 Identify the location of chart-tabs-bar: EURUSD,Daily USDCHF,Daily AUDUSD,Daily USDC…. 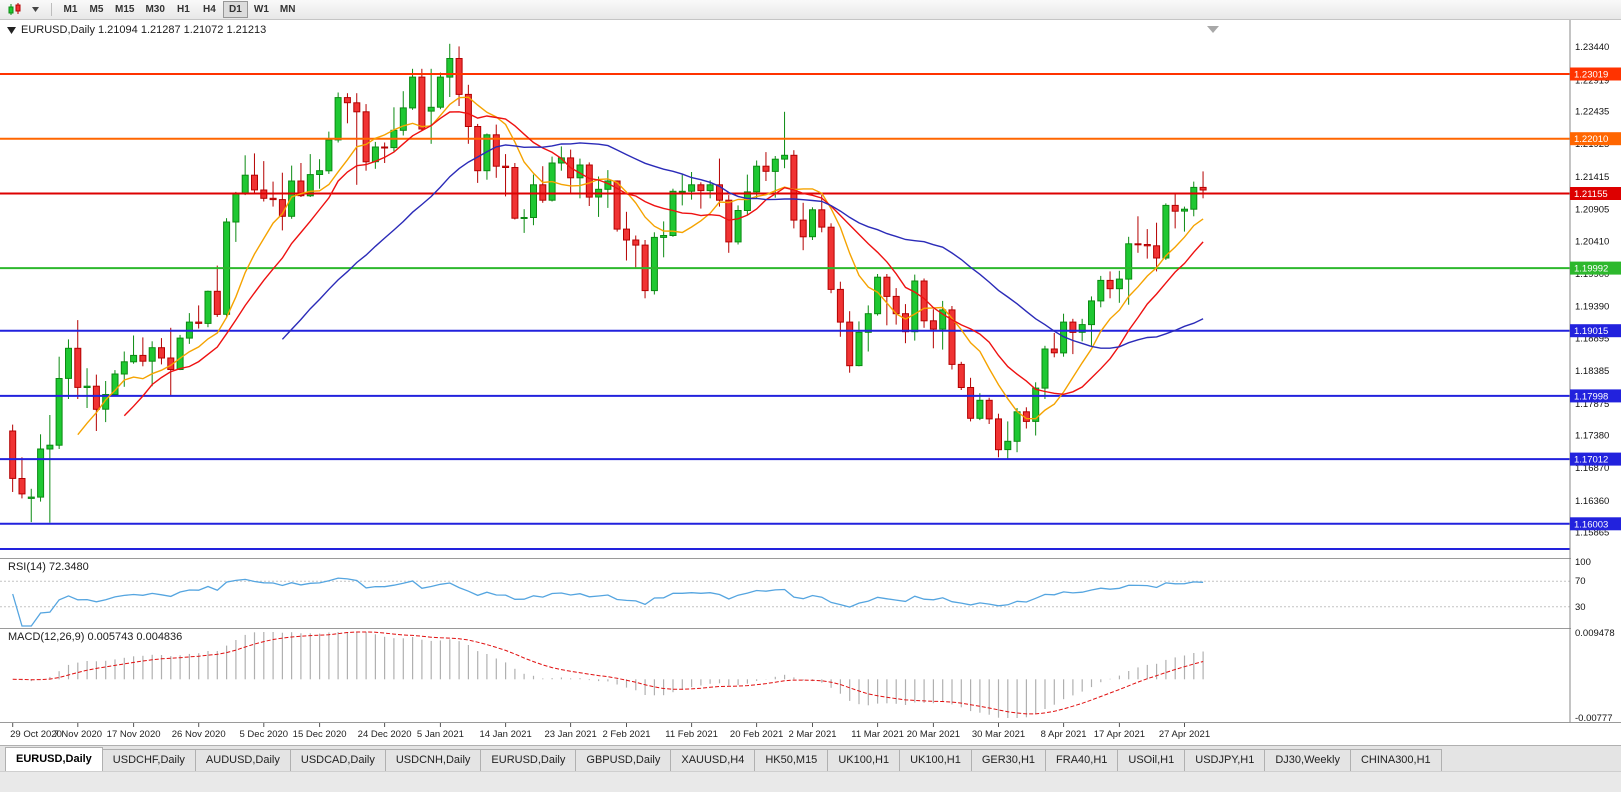
(810, 758).